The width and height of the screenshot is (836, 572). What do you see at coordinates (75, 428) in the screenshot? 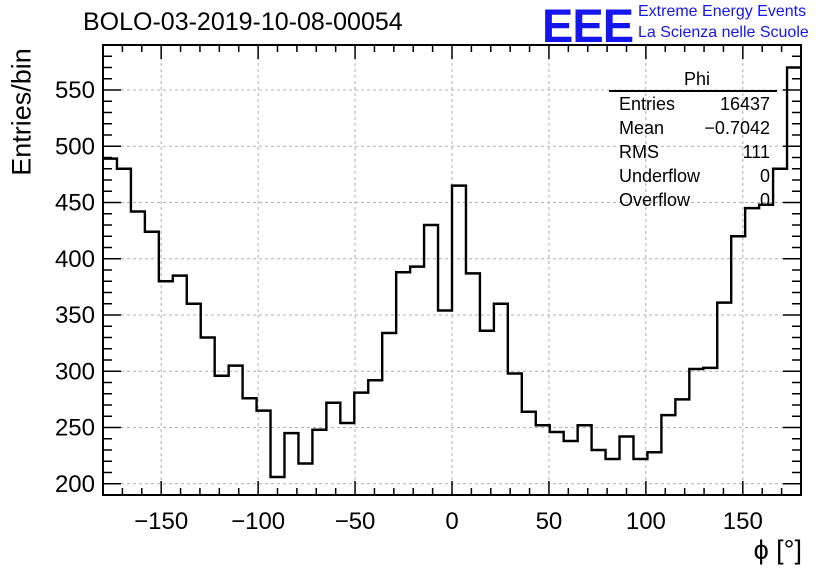
I see `y-tick-label: 250` at bounding box center [75, 428].